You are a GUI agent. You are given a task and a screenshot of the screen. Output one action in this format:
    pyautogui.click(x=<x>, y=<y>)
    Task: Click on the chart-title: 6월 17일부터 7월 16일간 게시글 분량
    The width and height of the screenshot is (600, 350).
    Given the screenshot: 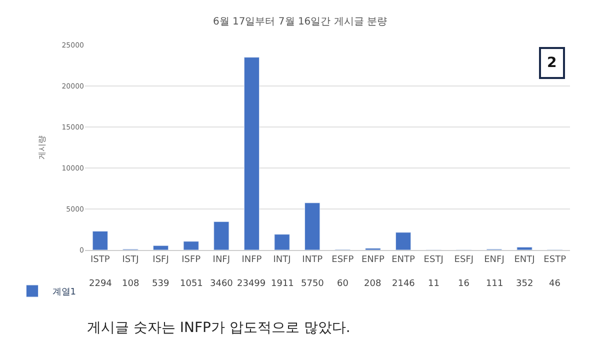 What is the action you would take?
    pyautogui.click(x=300, y=22)
    